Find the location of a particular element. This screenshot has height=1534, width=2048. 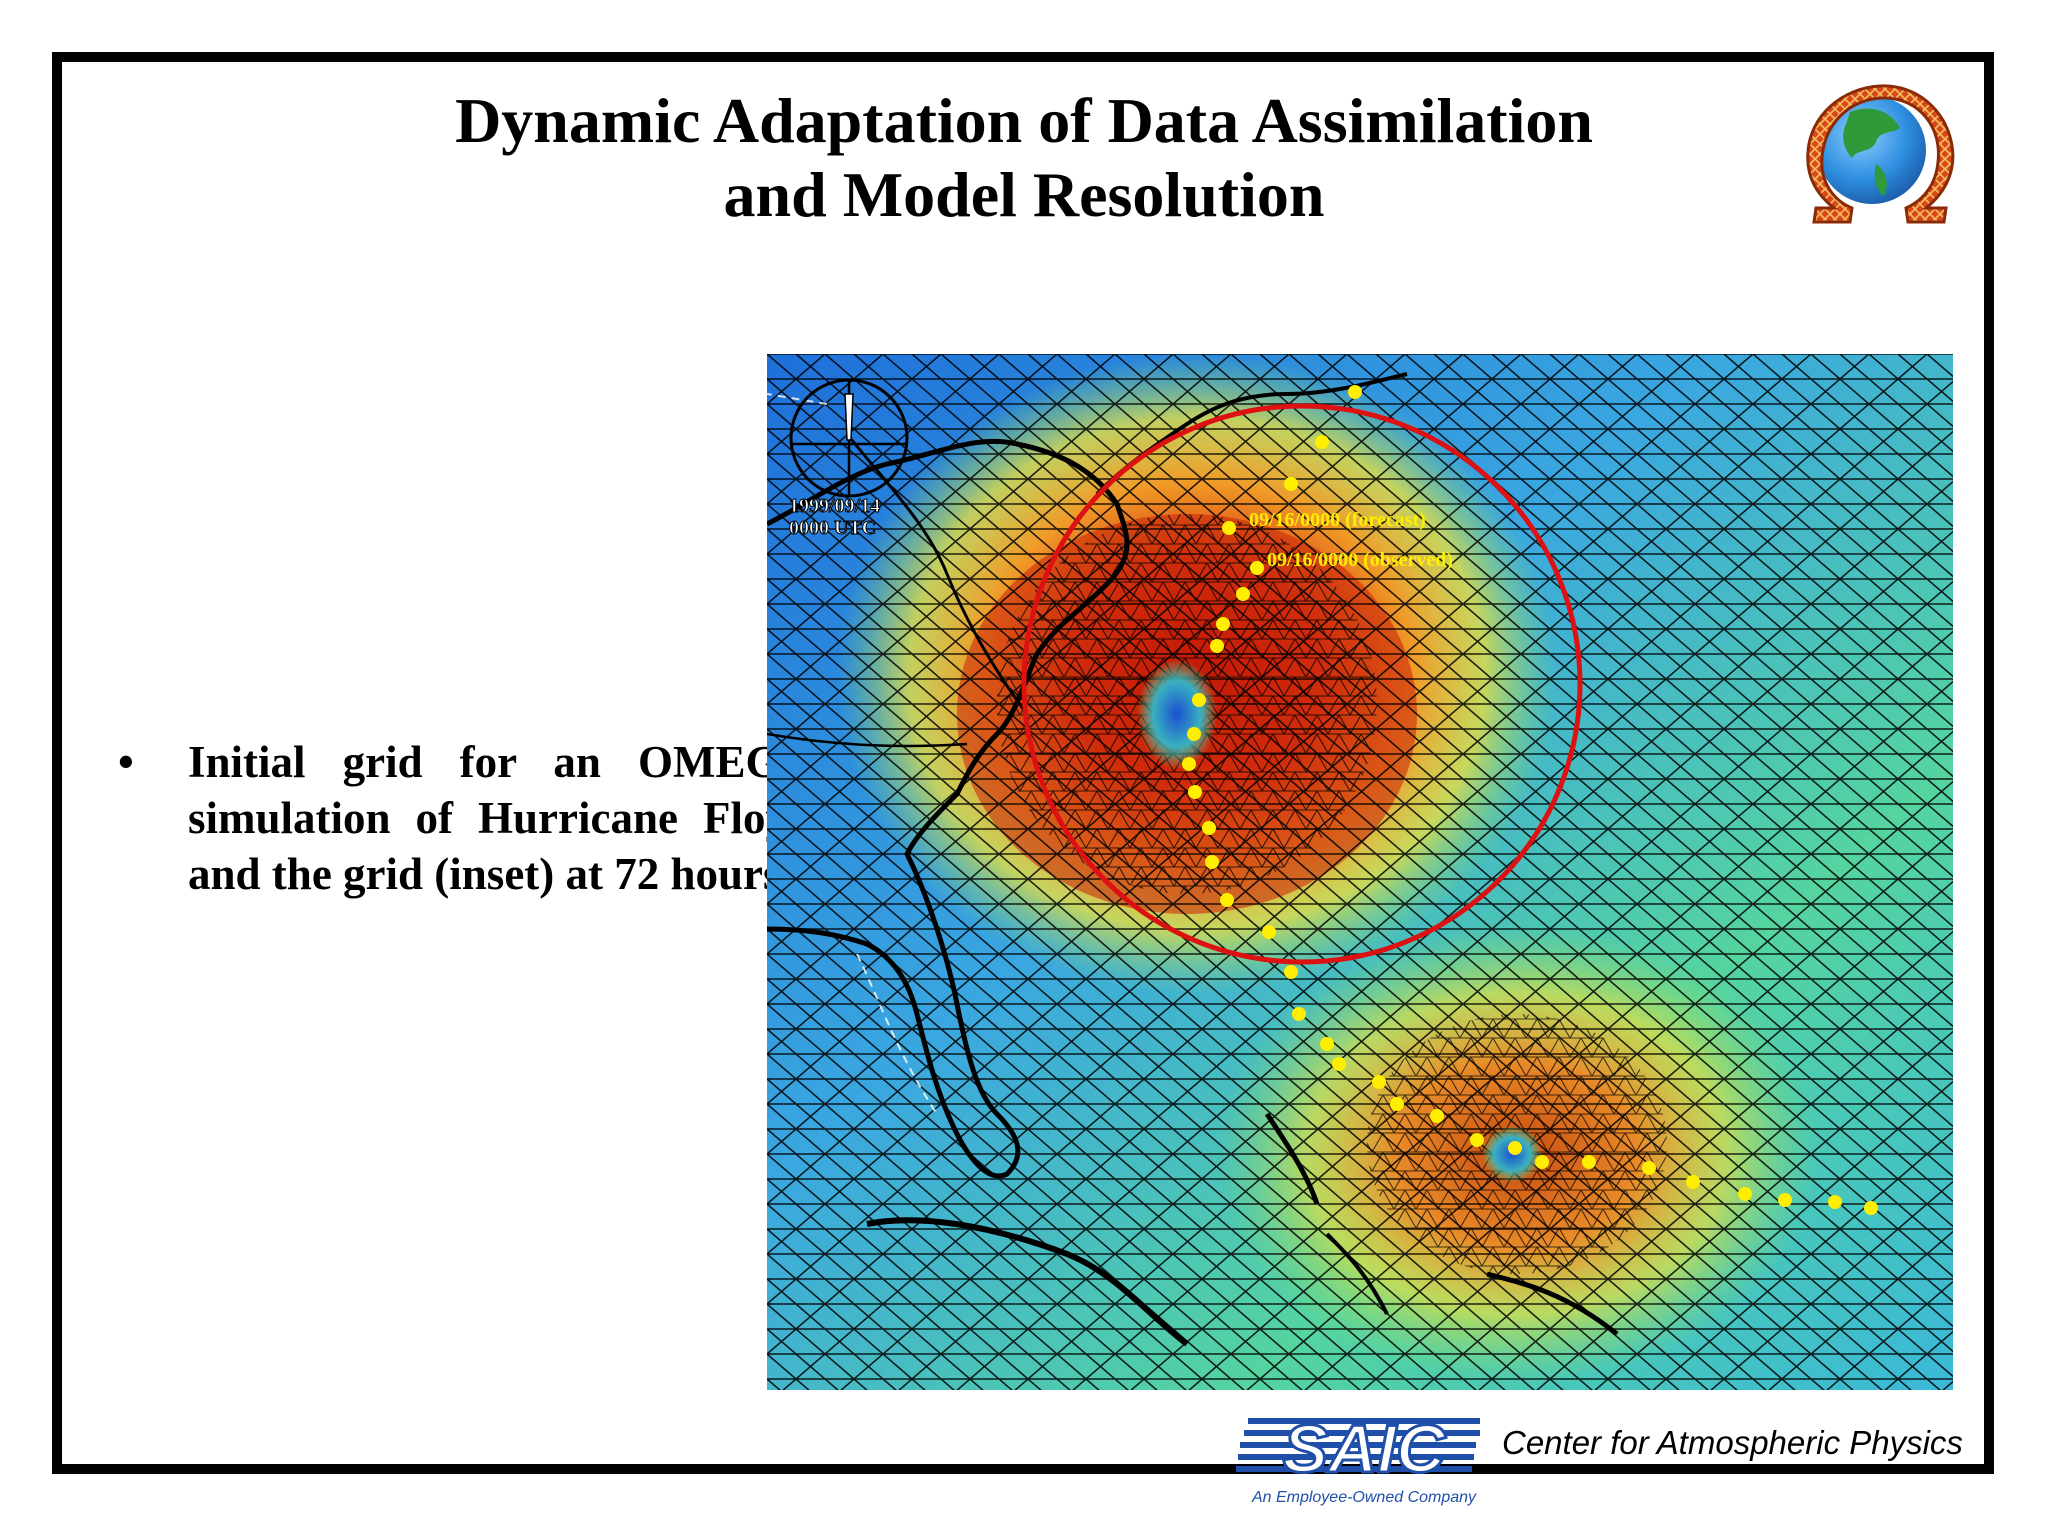

forecast-label: 09/16/0000 (forecast) is located at coordinates (1337, 520).